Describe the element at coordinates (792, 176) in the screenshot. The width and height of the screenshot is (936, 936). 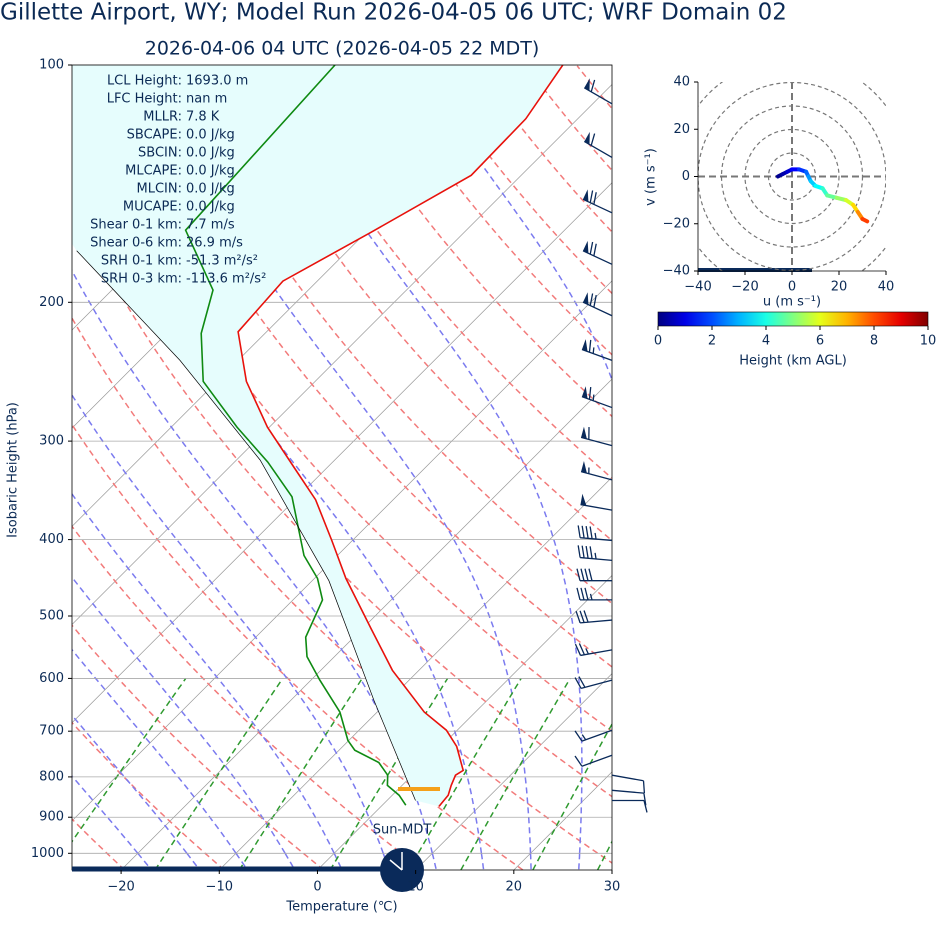
I see `hodograph-plot` at that location.